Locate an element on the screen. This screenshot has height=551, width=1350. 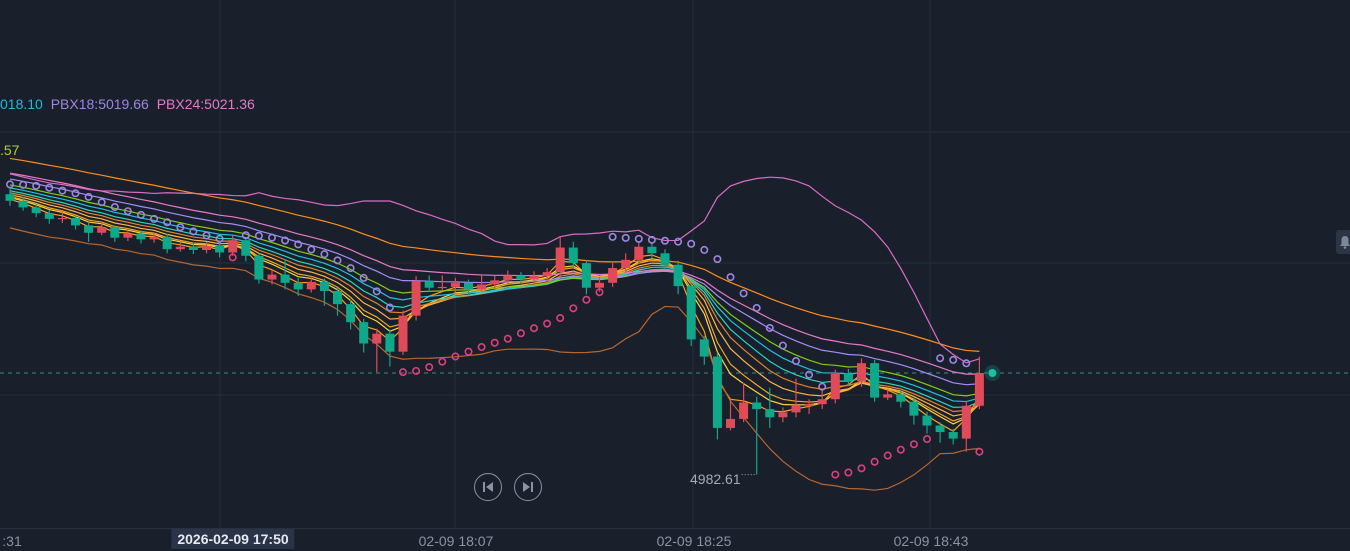
legend-pbx-partial: 018.10 is located at coordinates (21, 104).